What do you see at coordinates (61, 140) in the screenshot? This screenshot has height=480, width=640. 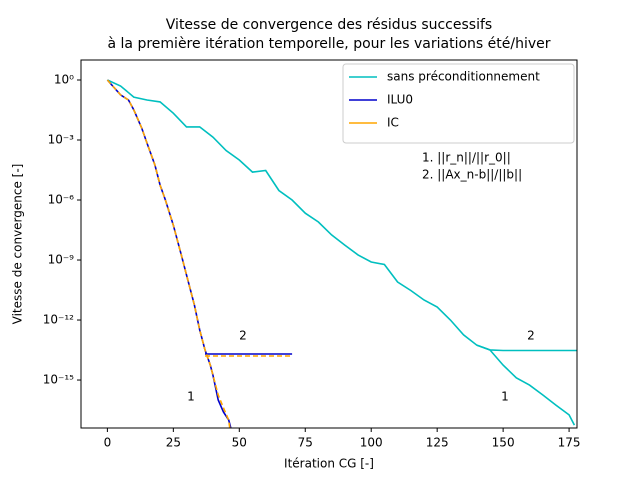 I see `y-tick-label: 10⁻³` at bounding box center [61, 140].